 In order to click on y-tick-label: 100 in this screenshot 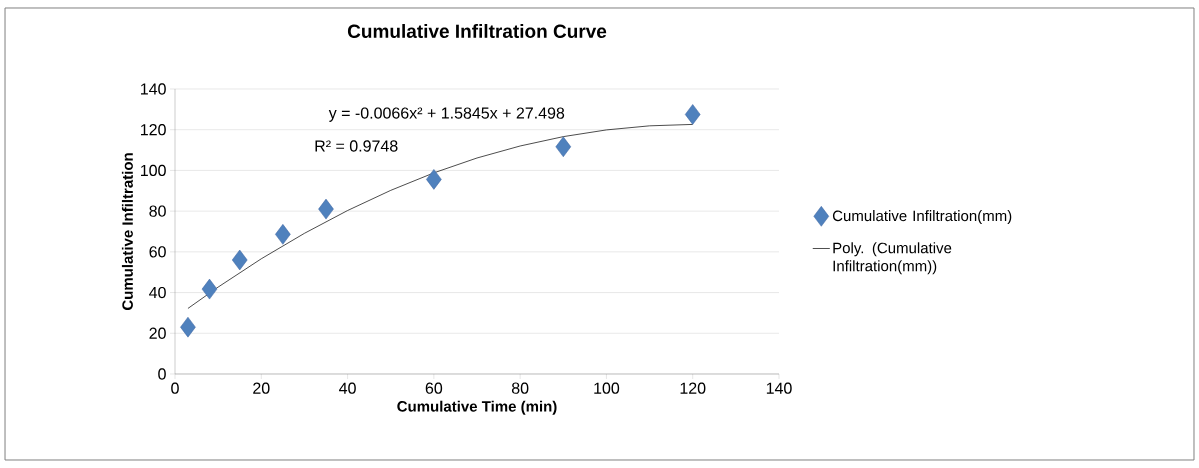, I will do `click(153, 170)`.